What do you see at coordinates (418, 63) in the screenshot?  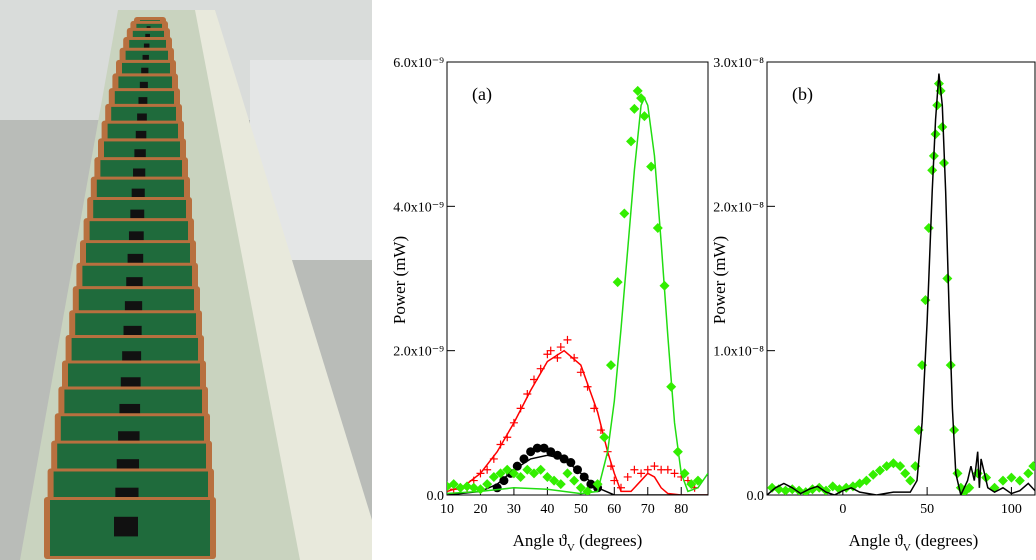 I see `y-tick-label: 6.0x10⁻⁹` at bounding box center [418, 63].